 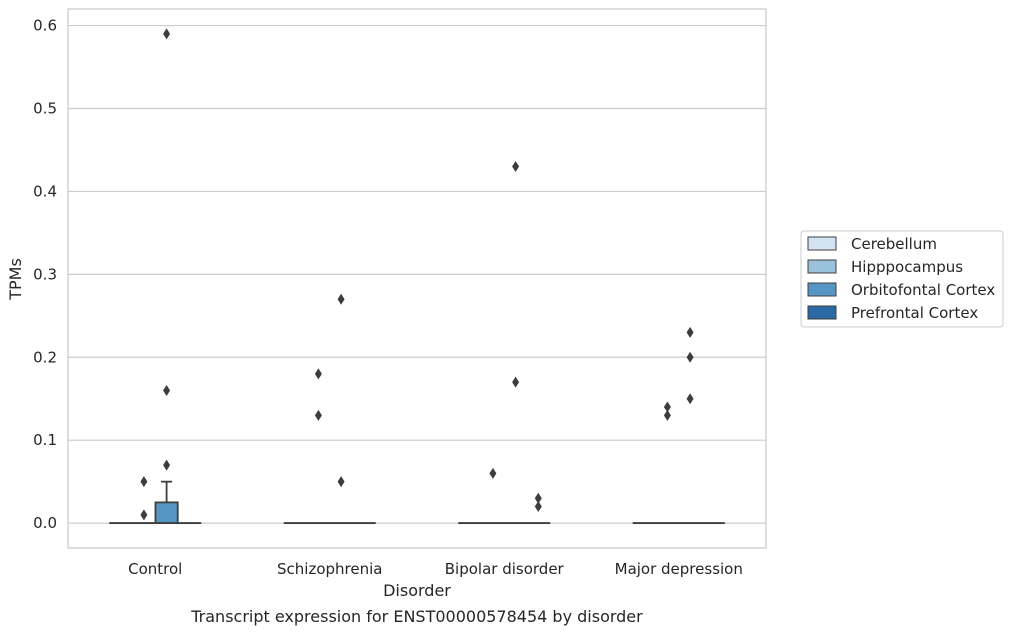 I want to click on y-tick-labels: 0.0 0.1 0.2 0.3 0.4 0.5 0.6, so click(x=45, y=275).